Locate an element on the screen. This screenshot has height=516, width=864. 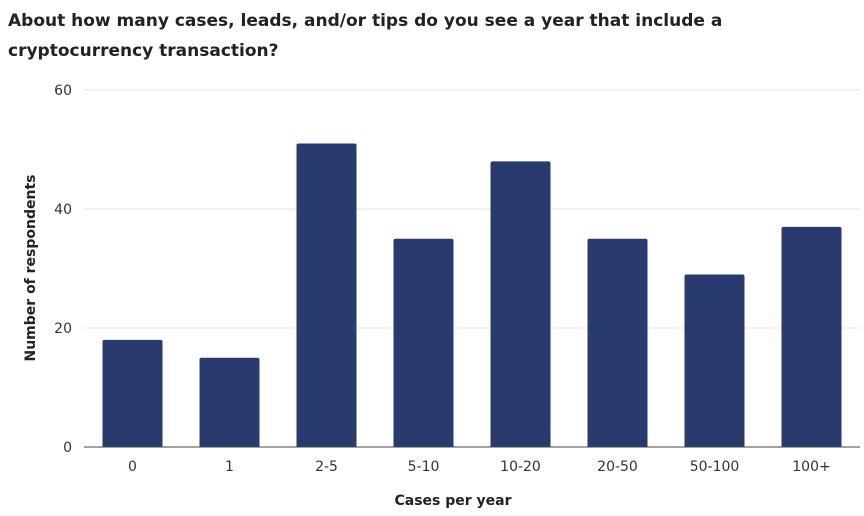
x-tick-label: 2-5 is located at coordinates (326, 467).